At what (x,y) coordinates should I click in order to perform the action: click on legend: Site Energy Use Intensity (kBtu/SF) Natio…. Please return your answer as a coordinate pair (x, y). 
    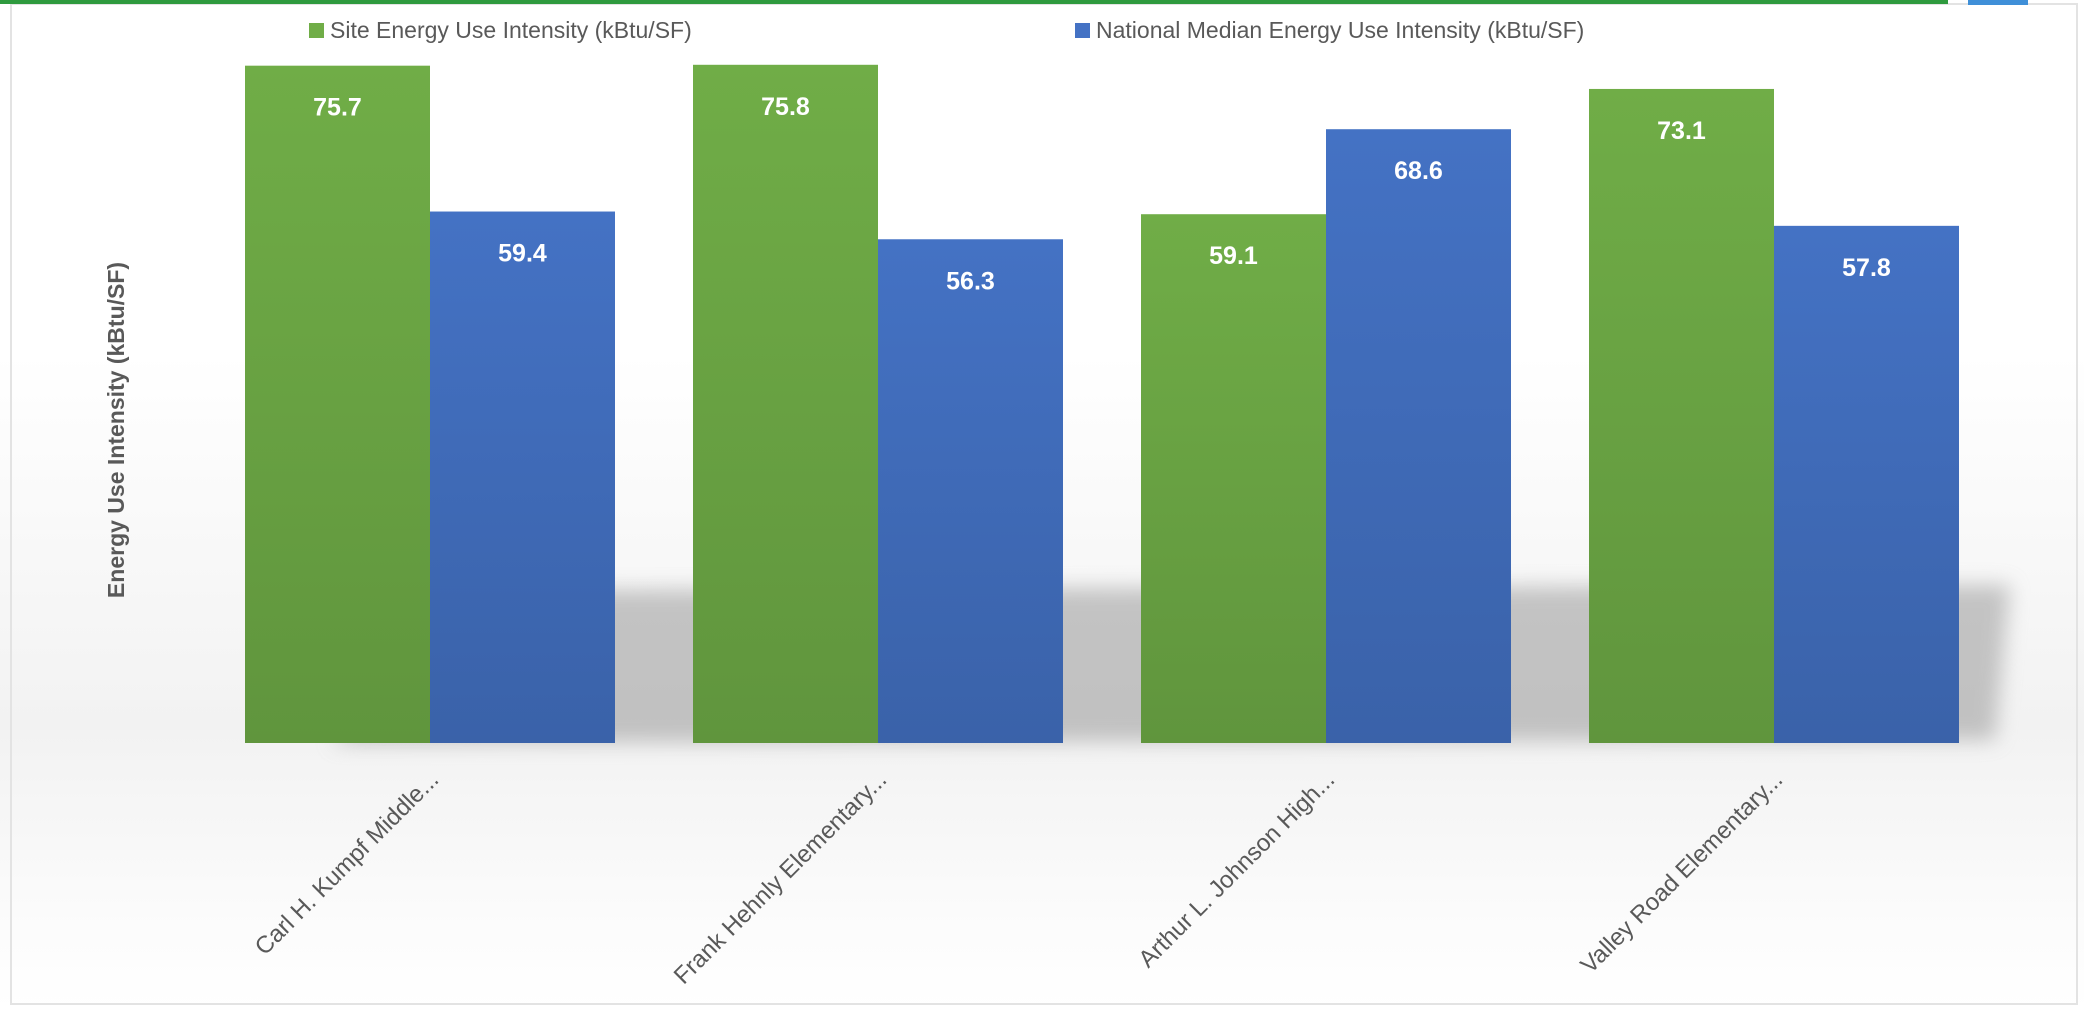
    Looking at the image, I should click on (946, 30).